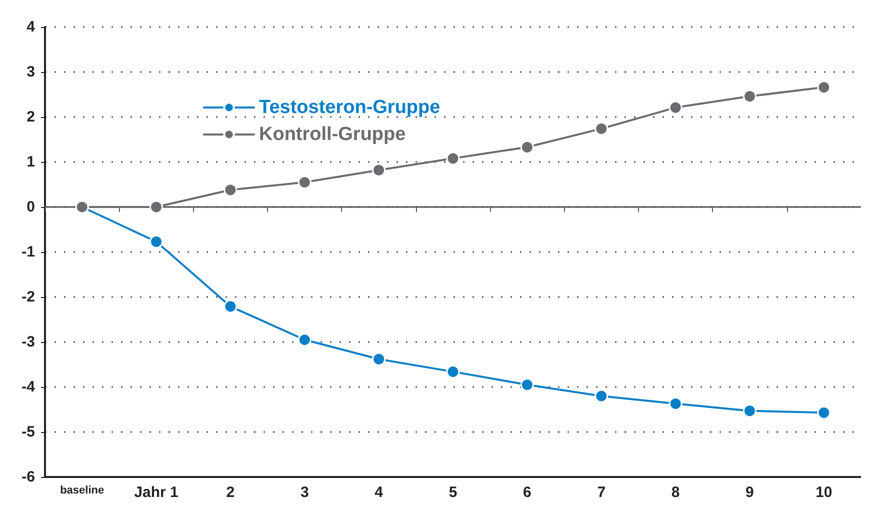 The image size is (869, 508). What do you see at coordinates (527, 492) in the screenshot?
I see `x-tick-label: 6` at bounding box center [527, 492].